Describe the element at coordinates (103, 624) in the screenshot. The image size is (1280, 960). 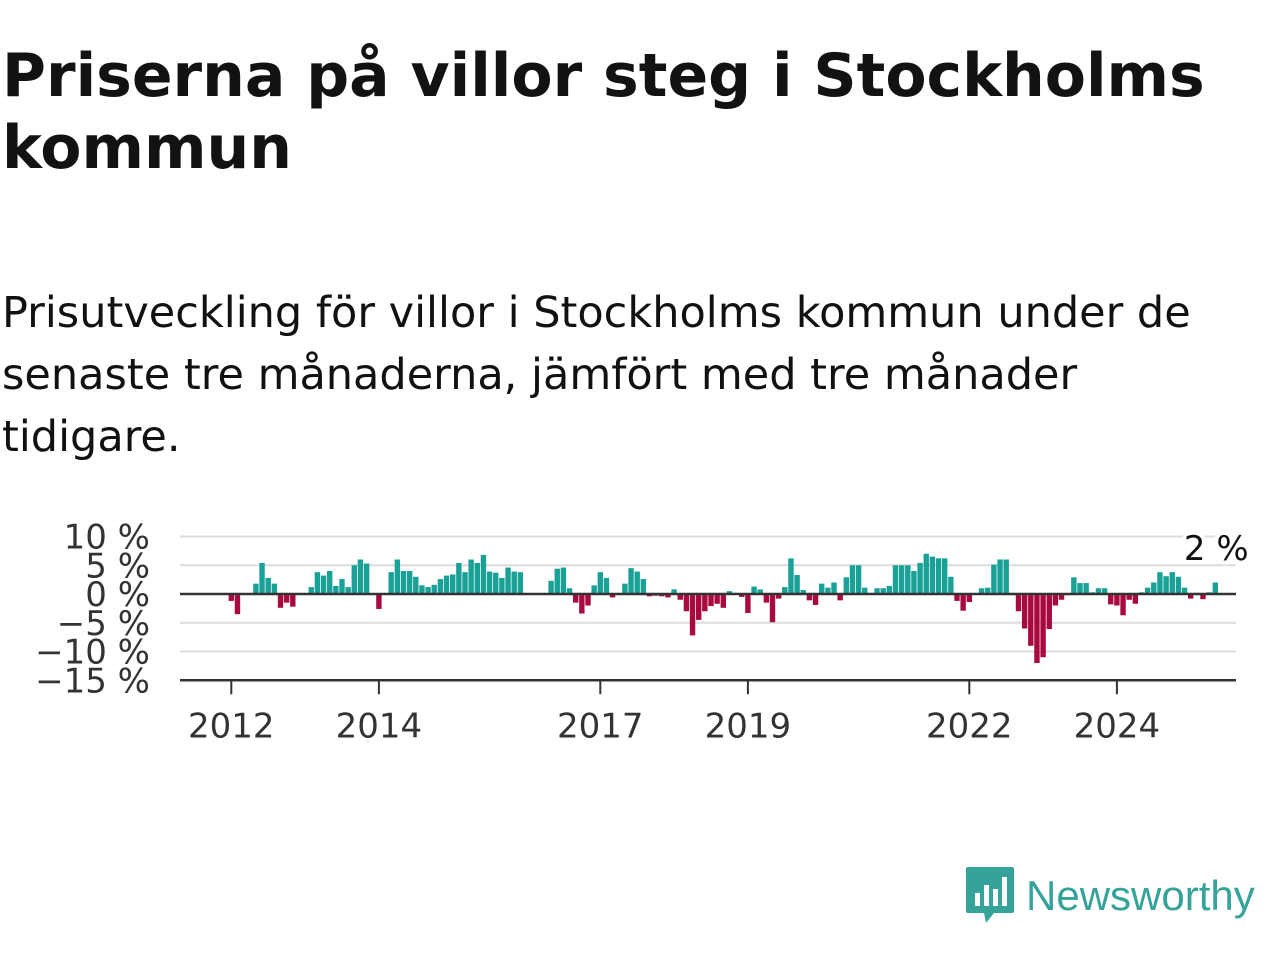
I see `y-tick-label: −5 %` at that location.